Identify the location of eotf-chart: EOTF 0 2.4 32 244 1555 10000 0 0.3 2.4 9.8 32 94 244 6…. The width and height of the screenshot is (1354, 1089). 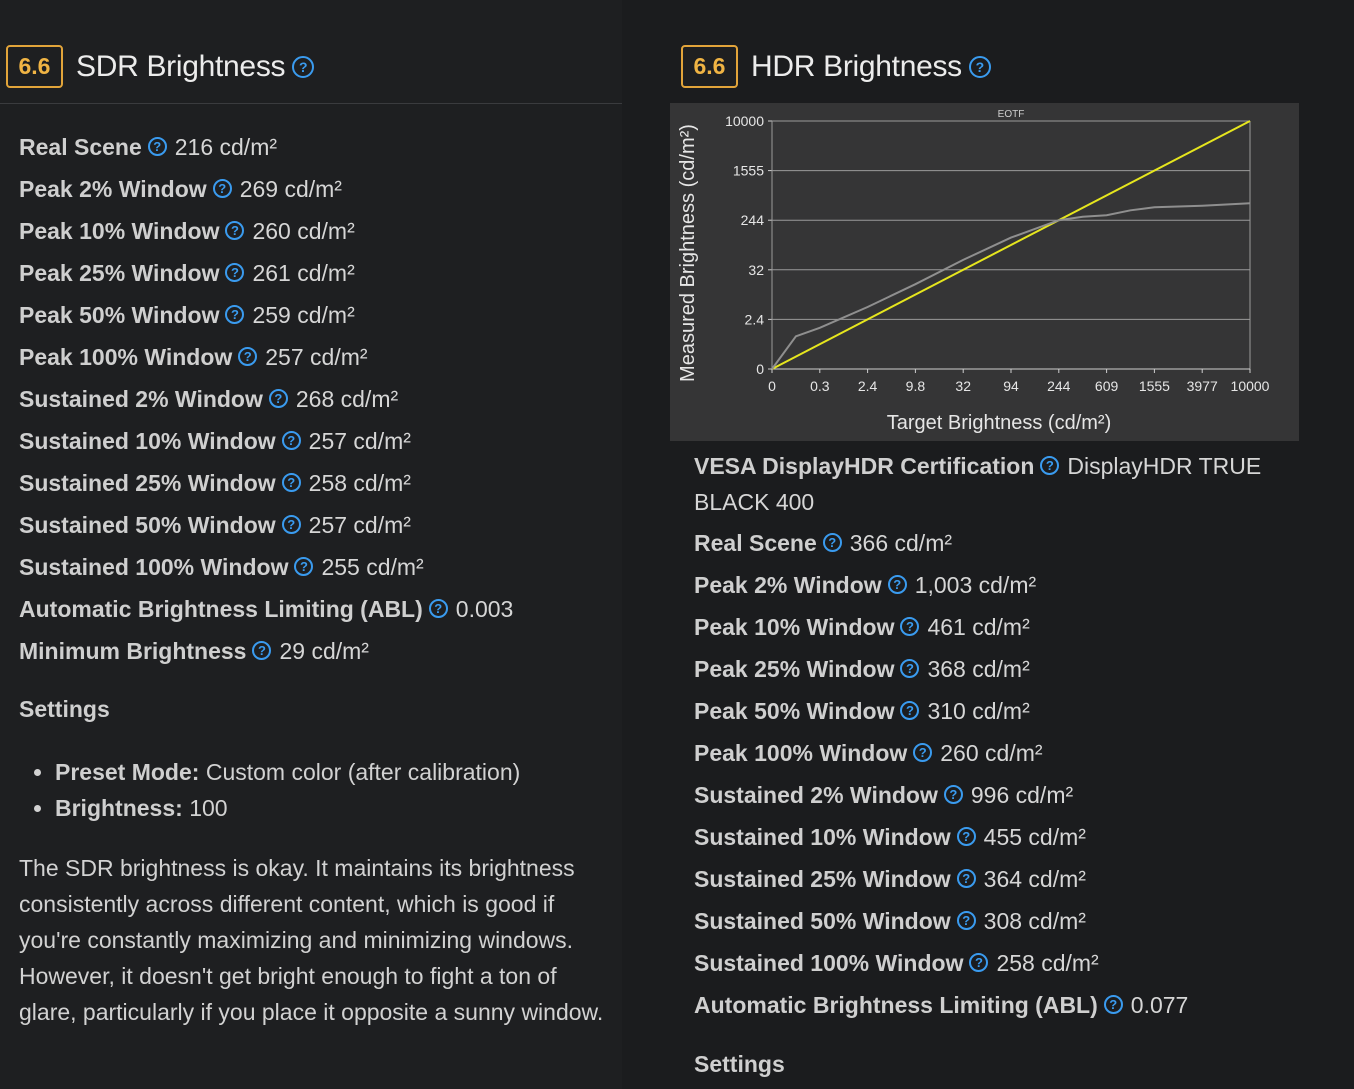
(984, 272).